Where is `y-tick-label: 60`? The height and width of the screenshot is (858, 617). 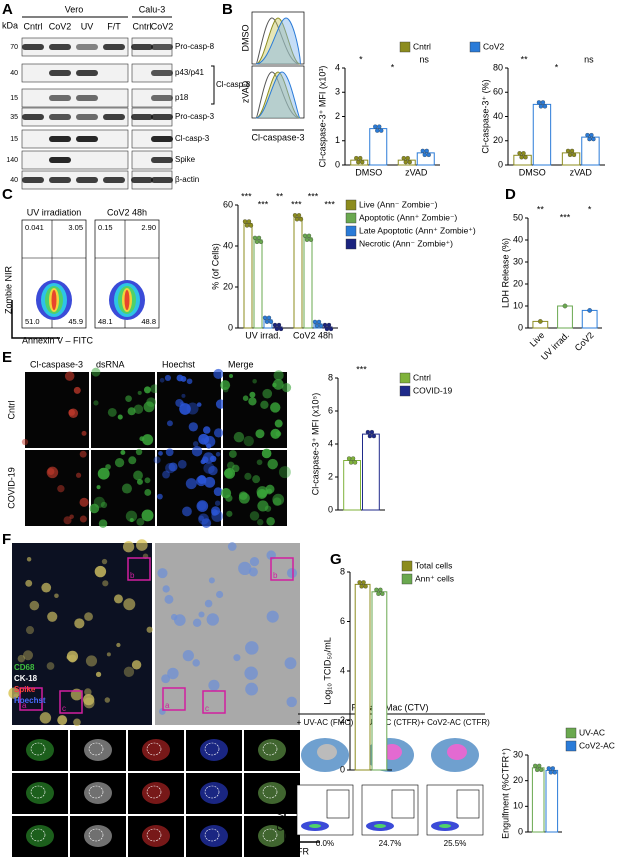
y-tick-label: 60 is located at coordinates (228, 204).